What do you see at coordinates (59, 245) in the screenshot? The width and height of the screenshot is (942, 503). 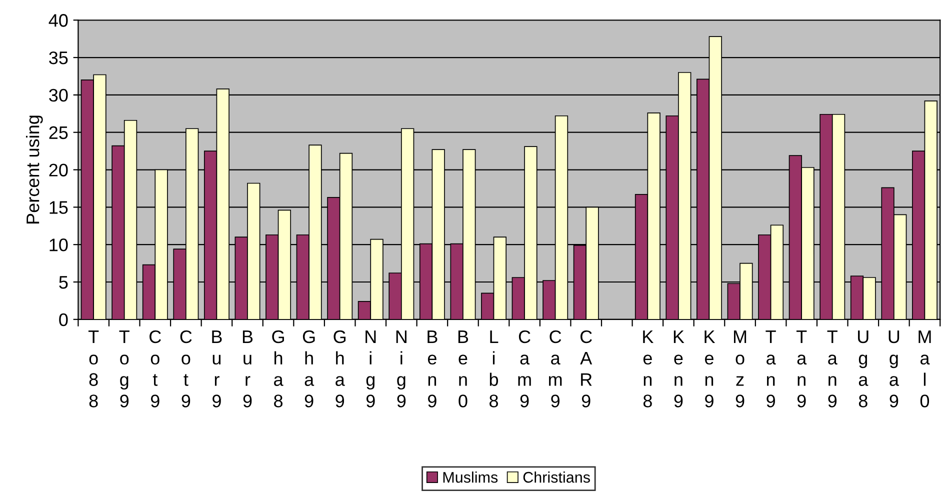 I see `y-tick-label: 10` at bounding box center [59, 245].